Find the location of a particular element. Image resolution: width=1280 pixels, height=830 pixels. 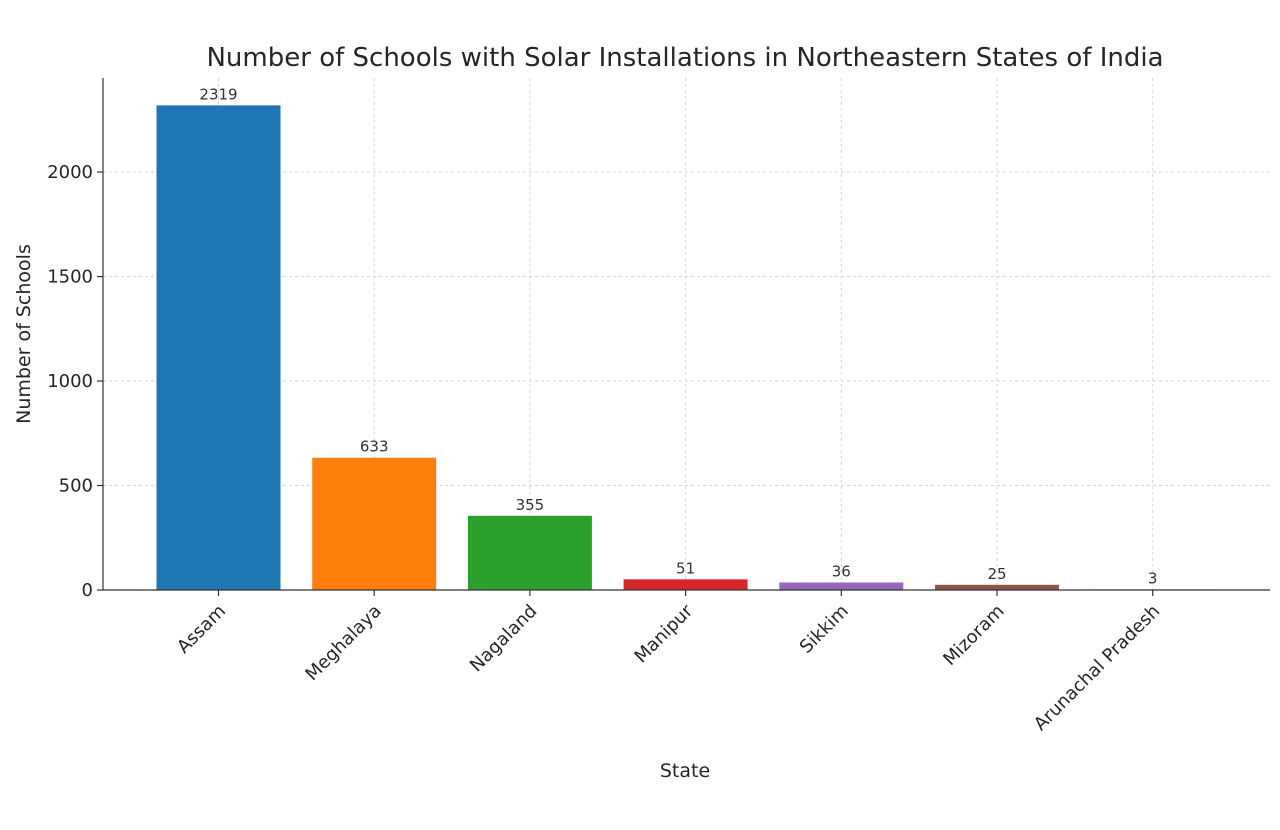

data-label: 36 is located at coordinates (841, 571).